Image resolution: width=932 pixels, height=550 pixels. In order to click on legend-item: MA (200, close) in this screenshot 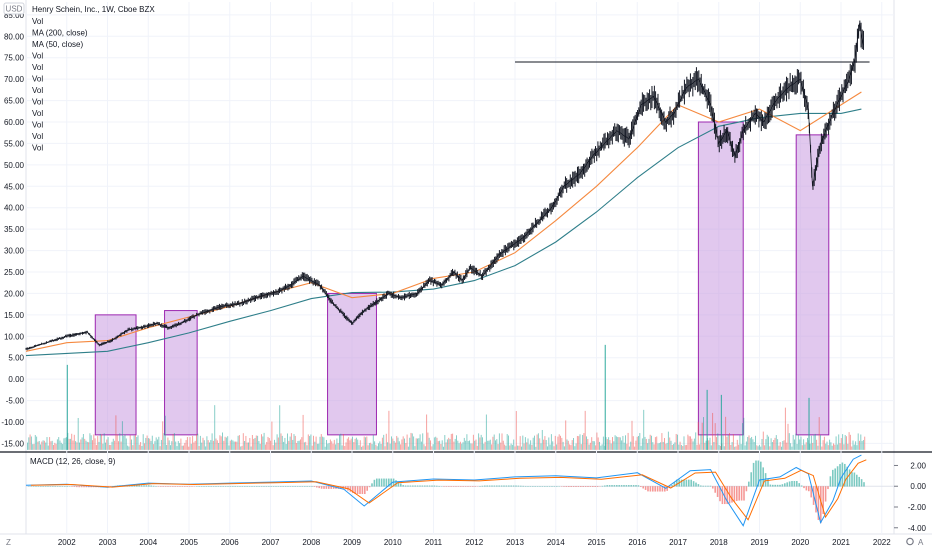, I will do `click(60, 33)`.